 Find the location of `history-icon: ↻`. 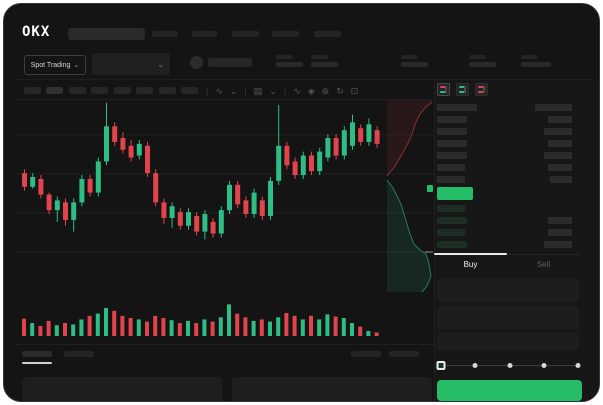

history-icon: ↻ is located at coordinates (340, 91).